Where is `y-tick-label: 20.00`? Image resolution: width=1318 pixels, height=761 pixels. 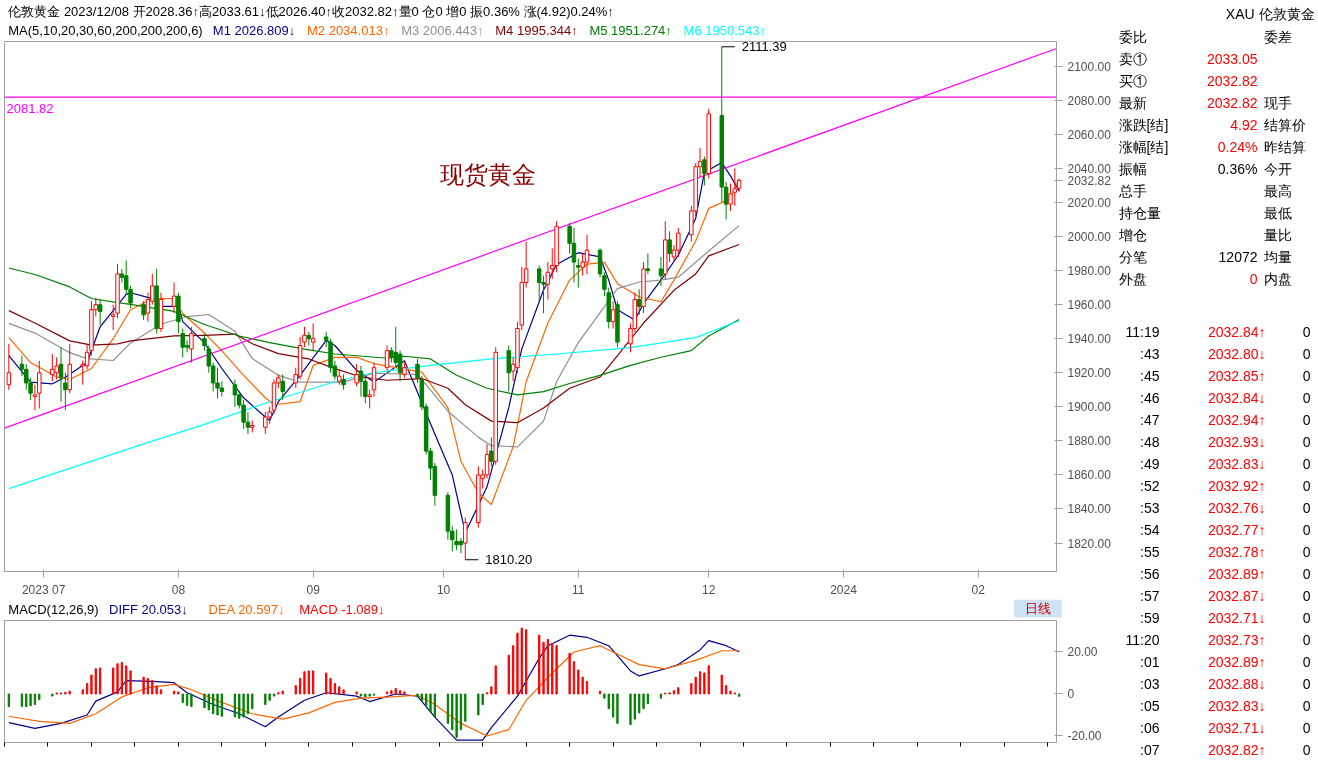
y-tick-label: 20.00 is located at coordinates (1082, 652).